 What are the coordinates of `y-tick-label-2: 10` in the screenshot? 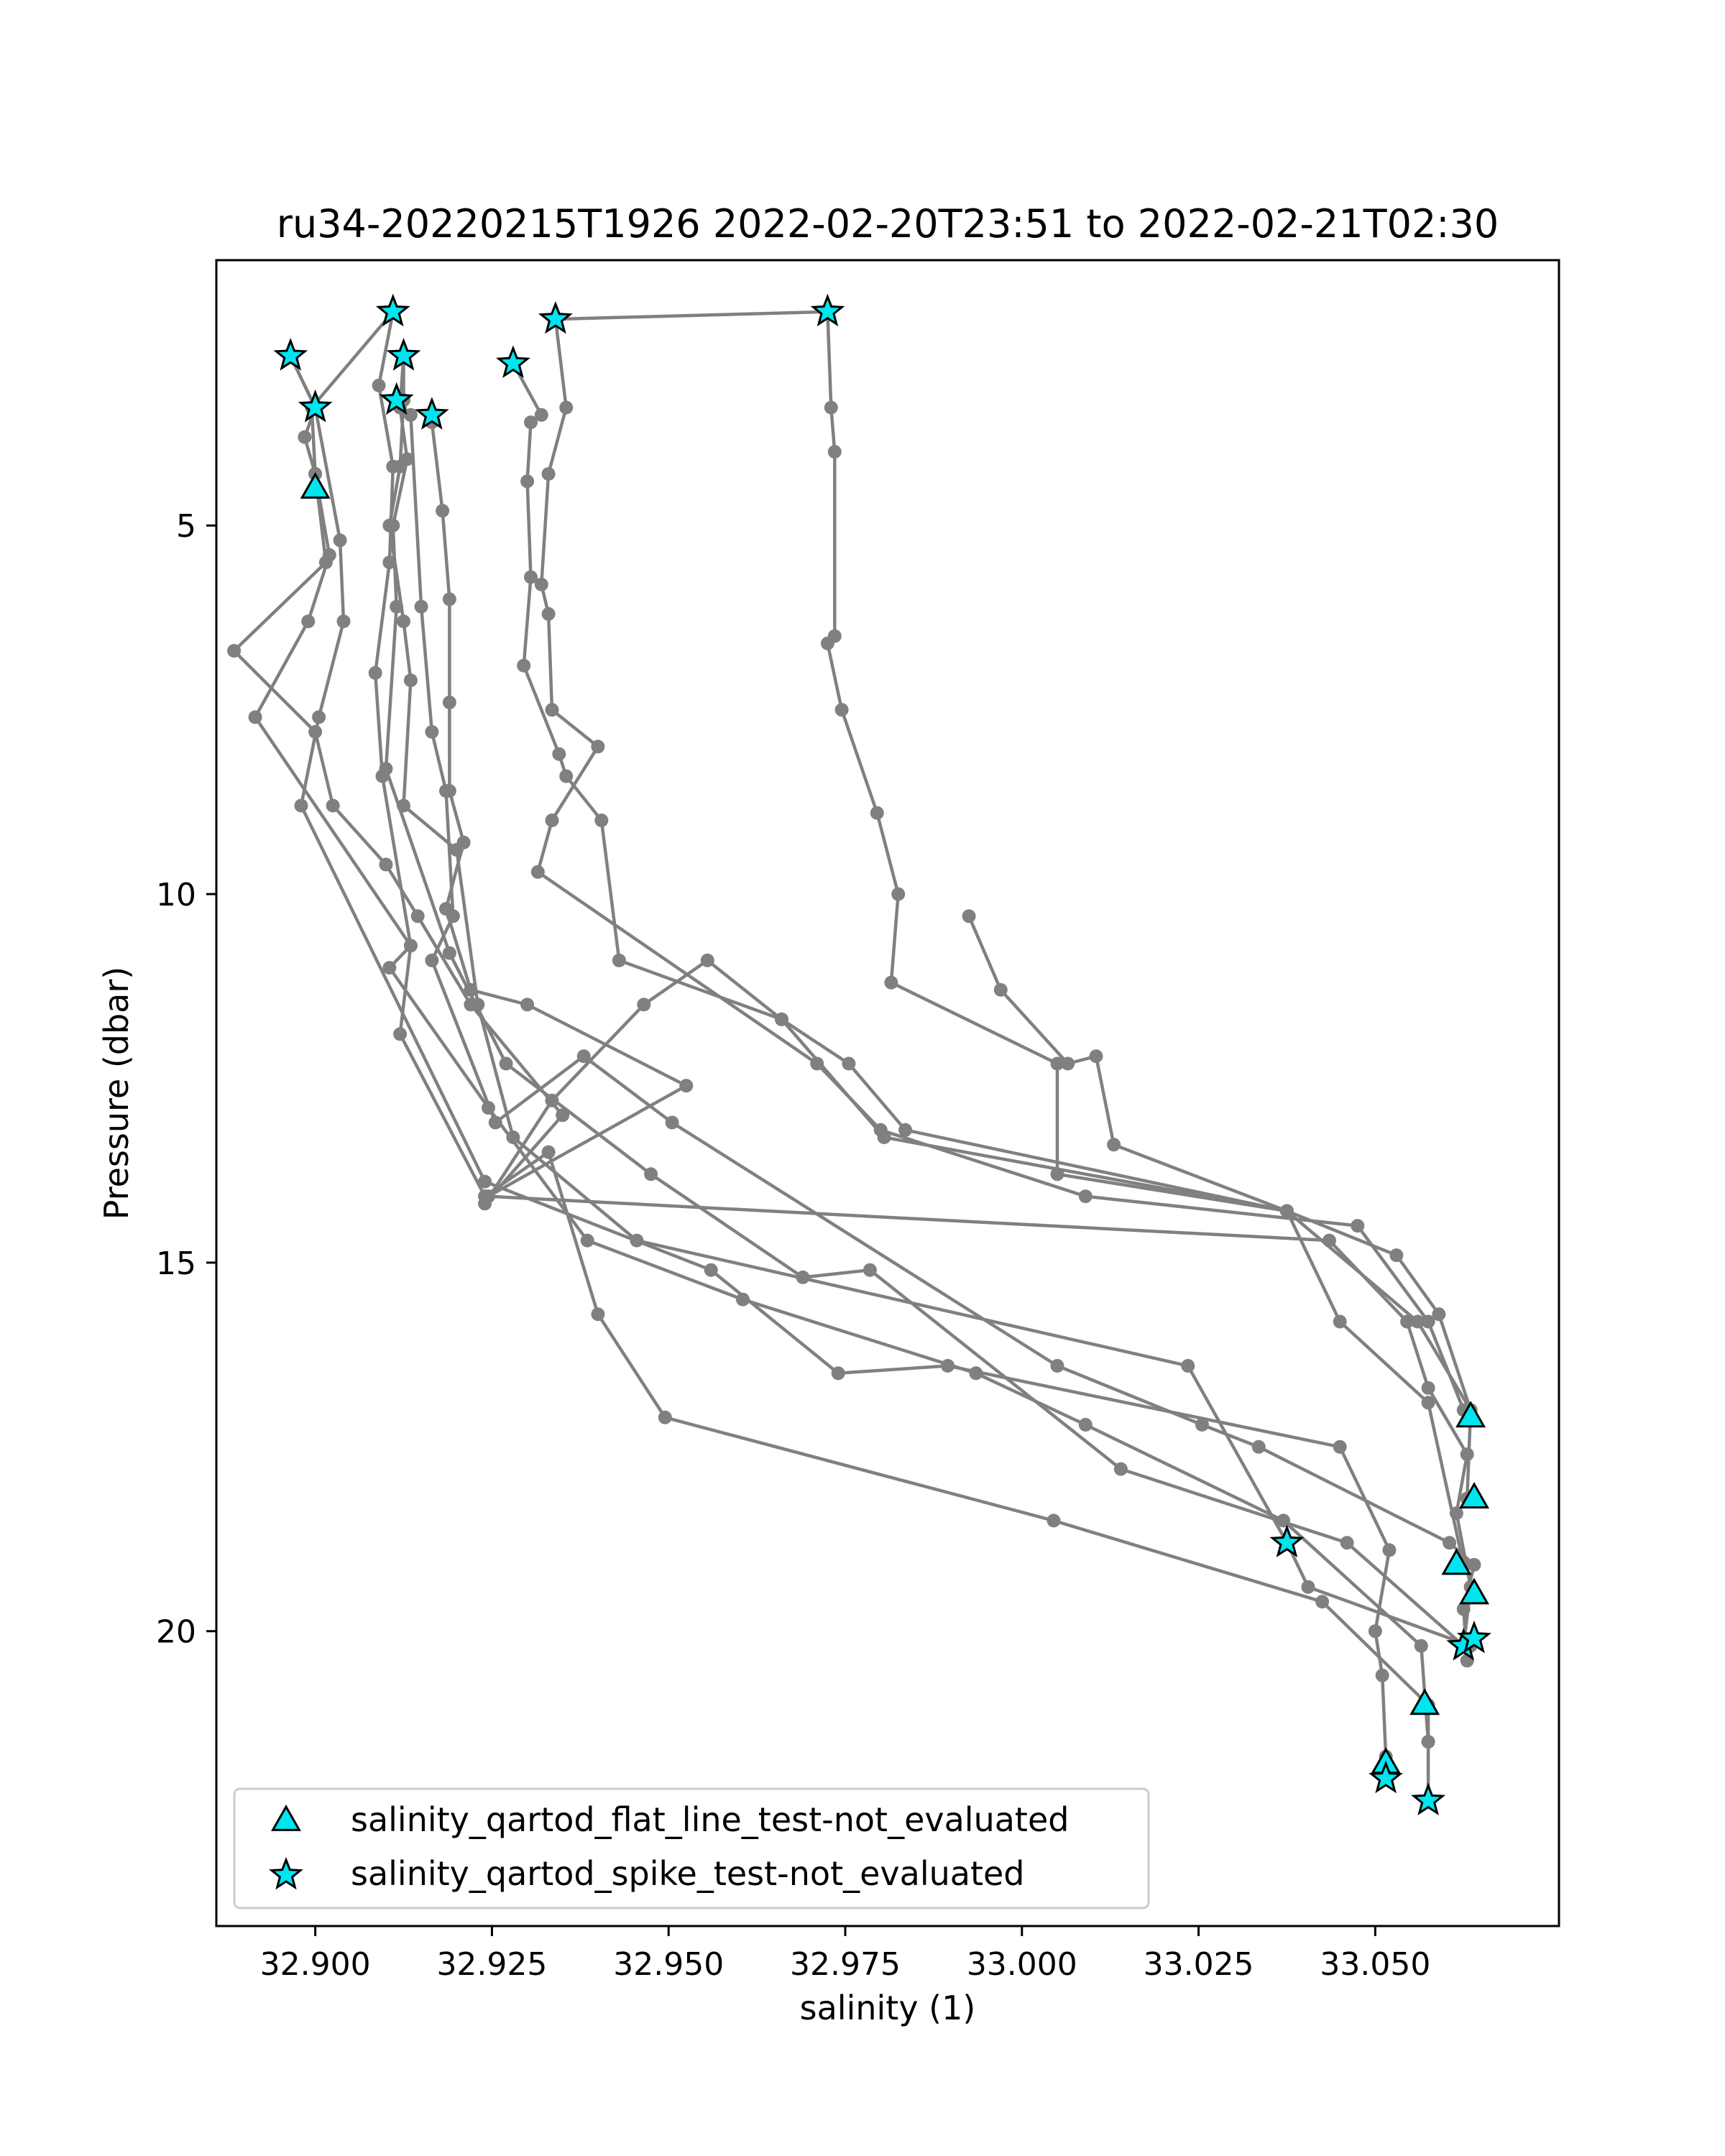 It's located at (176, 895).